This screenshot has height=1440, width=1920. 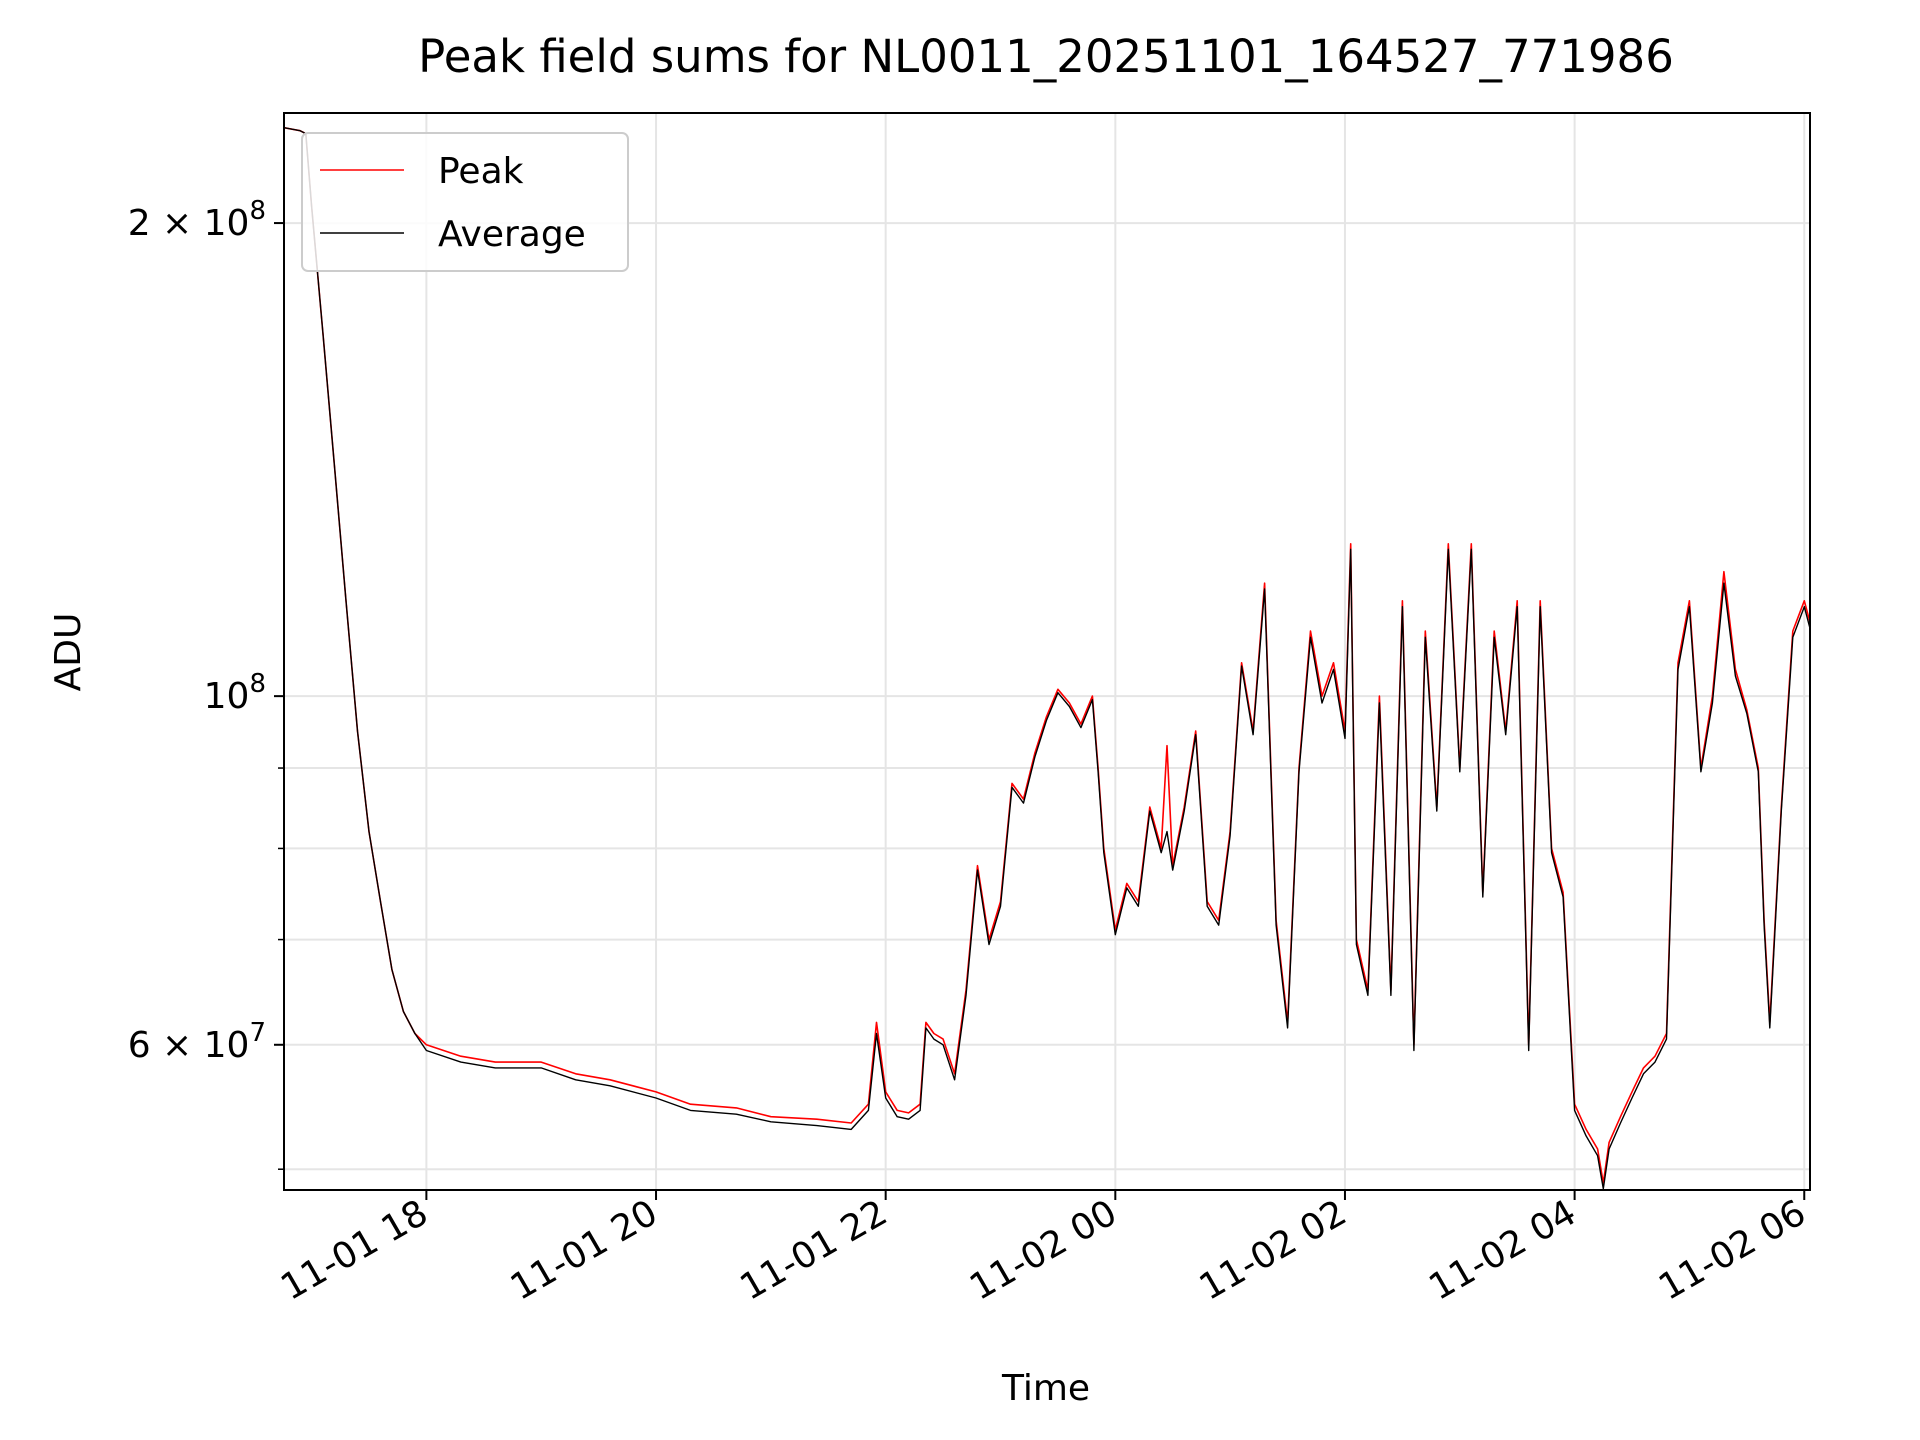 What do you see at coordinates (1043, 1250) in the screenshot?
I see `x-tick-label-3: 11-02 00` at bounding box center [1043, 1250].